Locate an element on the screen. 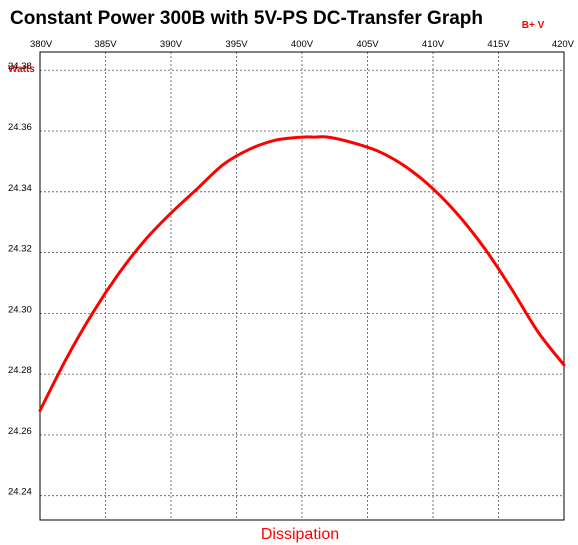 The height and width of the screenshot is (545, 578). y-tick-label: 24.34 is located at coordinates (20, 188).